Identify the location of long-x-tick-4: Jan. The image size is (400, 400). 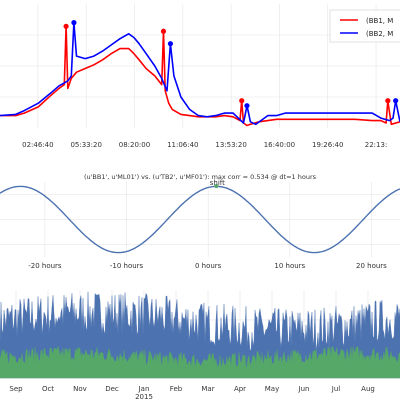
(144, 389).